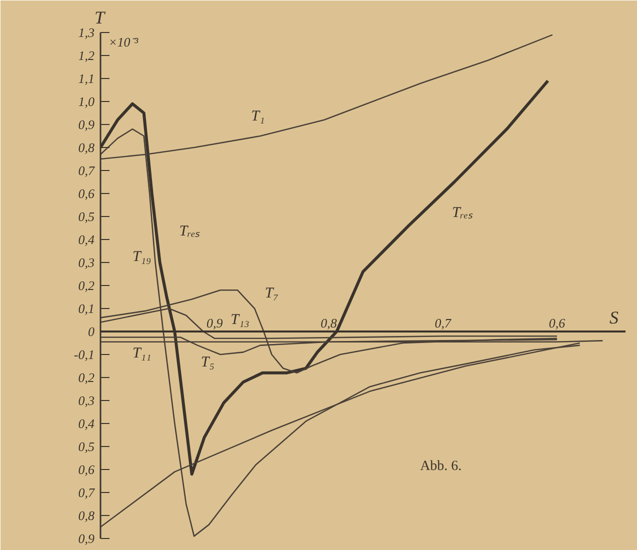 Image resolution: width=637 pixels, height=550 pixels. What do you see at coordinates (189, 232) in the screenshot?
I see `text: Tᵣₑₛ` at bounding box center [189, 232].